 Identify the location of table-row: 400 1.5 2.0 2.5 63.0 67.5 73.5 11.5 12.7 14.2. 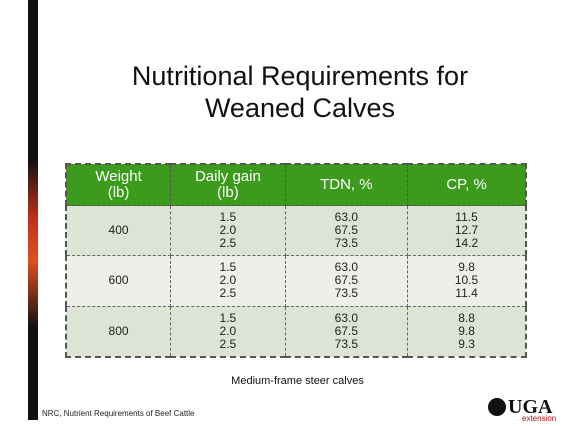
(296, 230).